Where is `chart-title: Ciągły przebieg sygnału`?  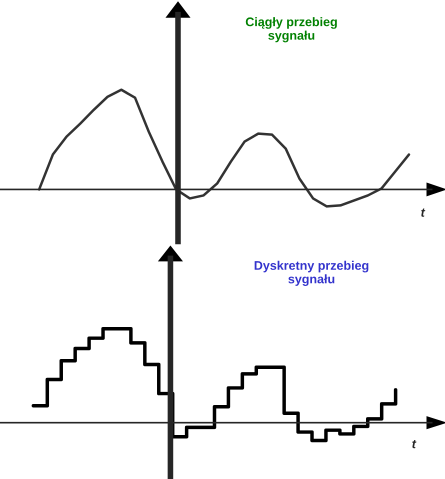
chart-title: Ciągły przebieg sygnału is located at coordinates (291, 29).